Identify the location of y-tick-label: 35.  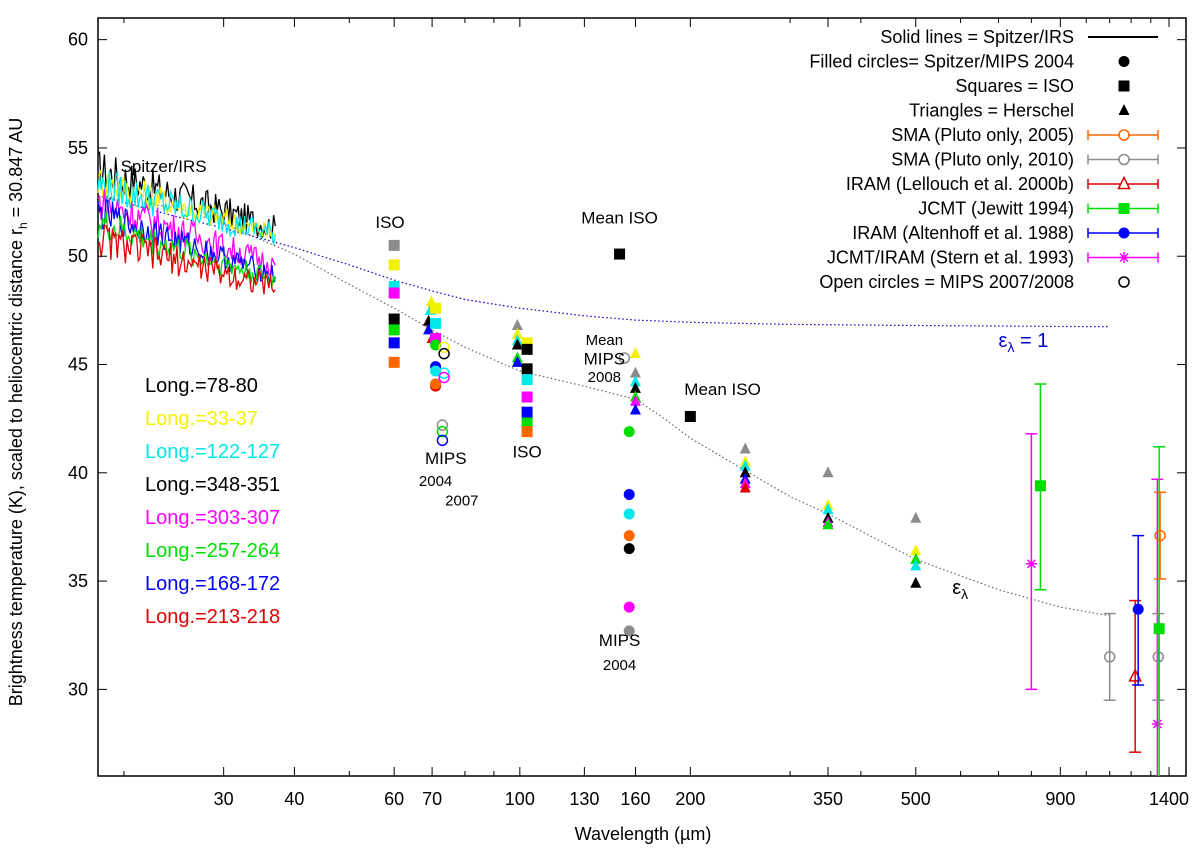
(78, 581).